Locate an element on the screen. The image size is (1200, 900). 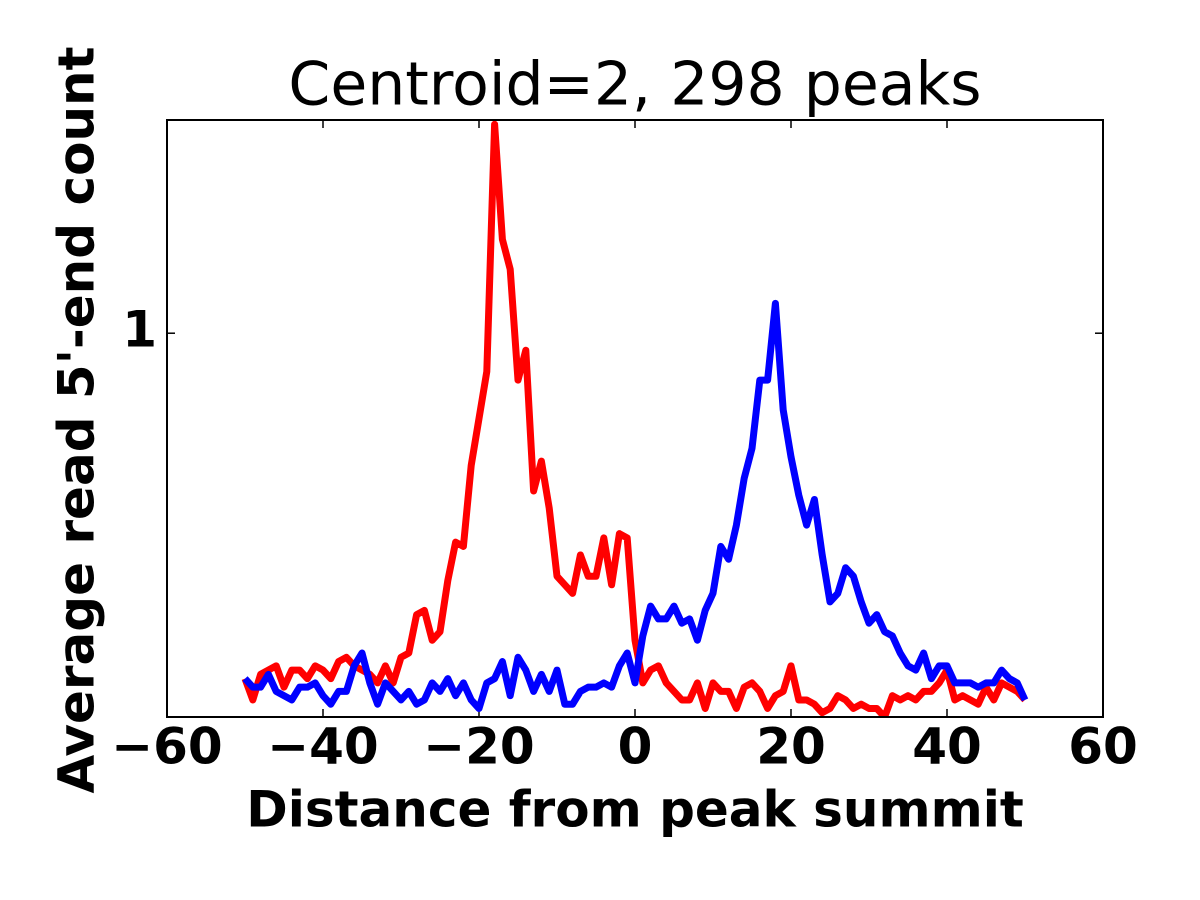
y-tick-label: 1 is located at coordinates (139, 330).